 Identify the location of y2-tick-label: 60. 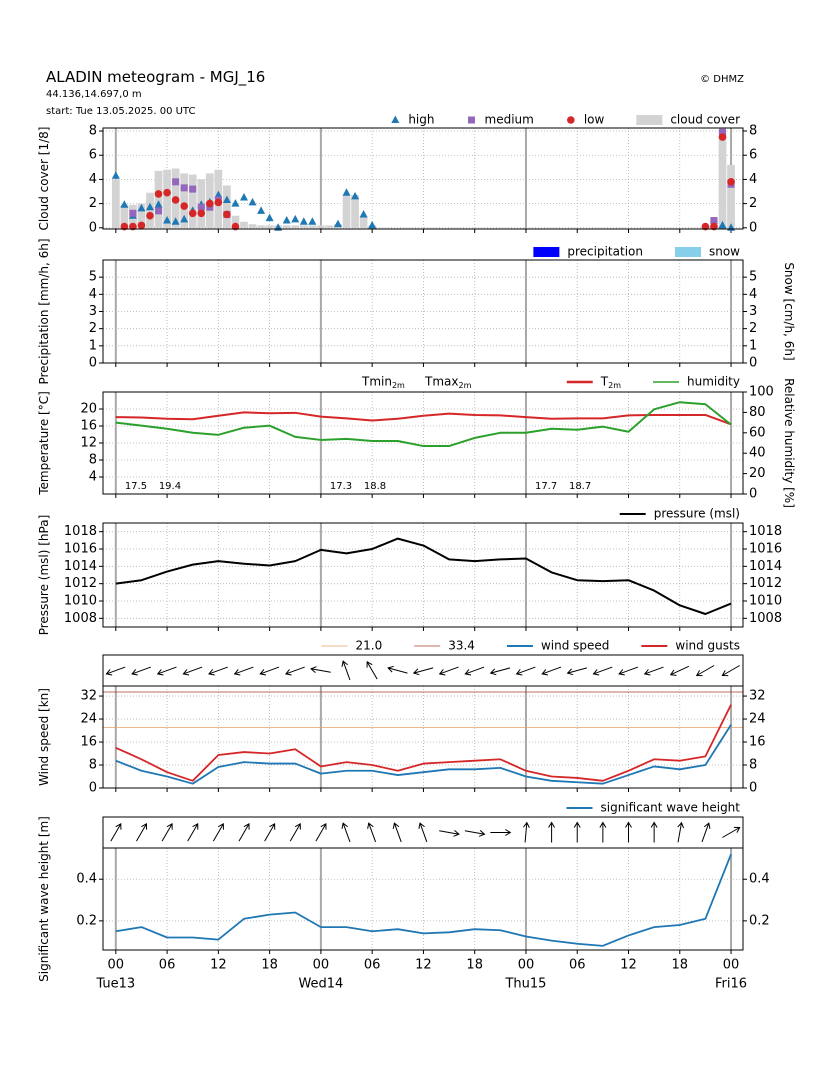
(757, 432).